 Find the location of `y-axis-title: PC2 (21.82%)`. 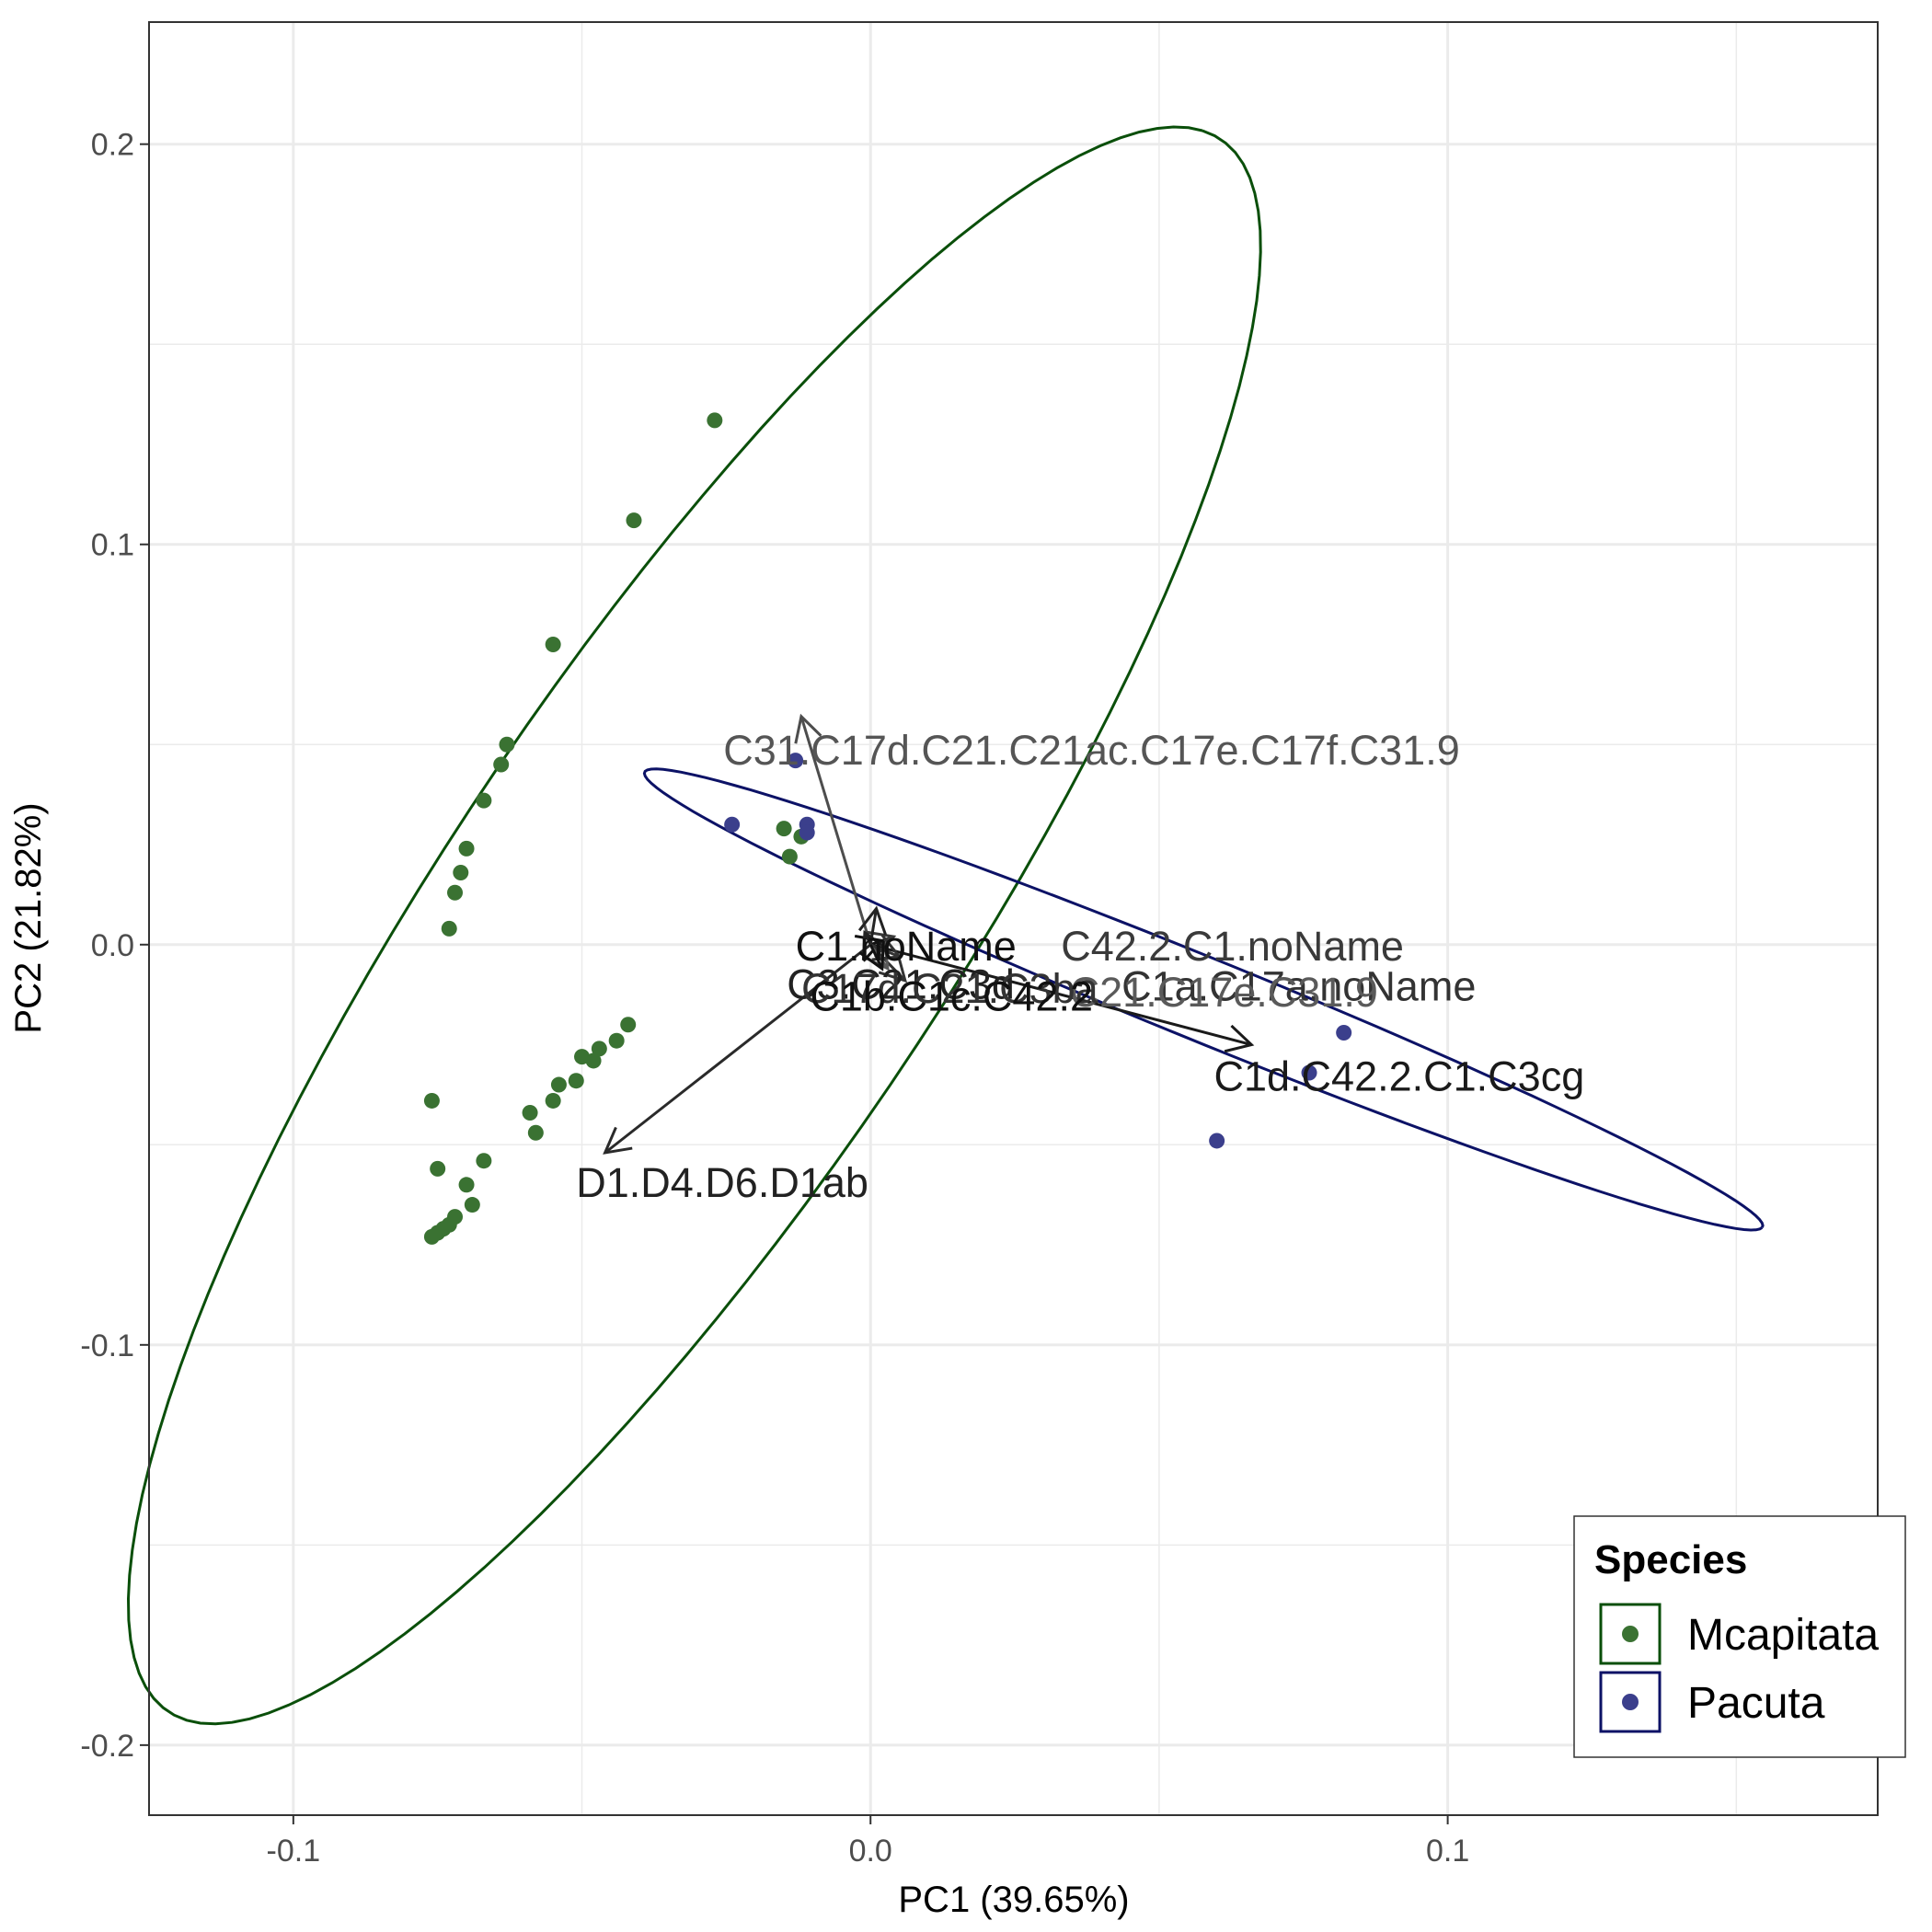

y-axis-title: PC2 (21.82%) is located at coordinates (28, 917).